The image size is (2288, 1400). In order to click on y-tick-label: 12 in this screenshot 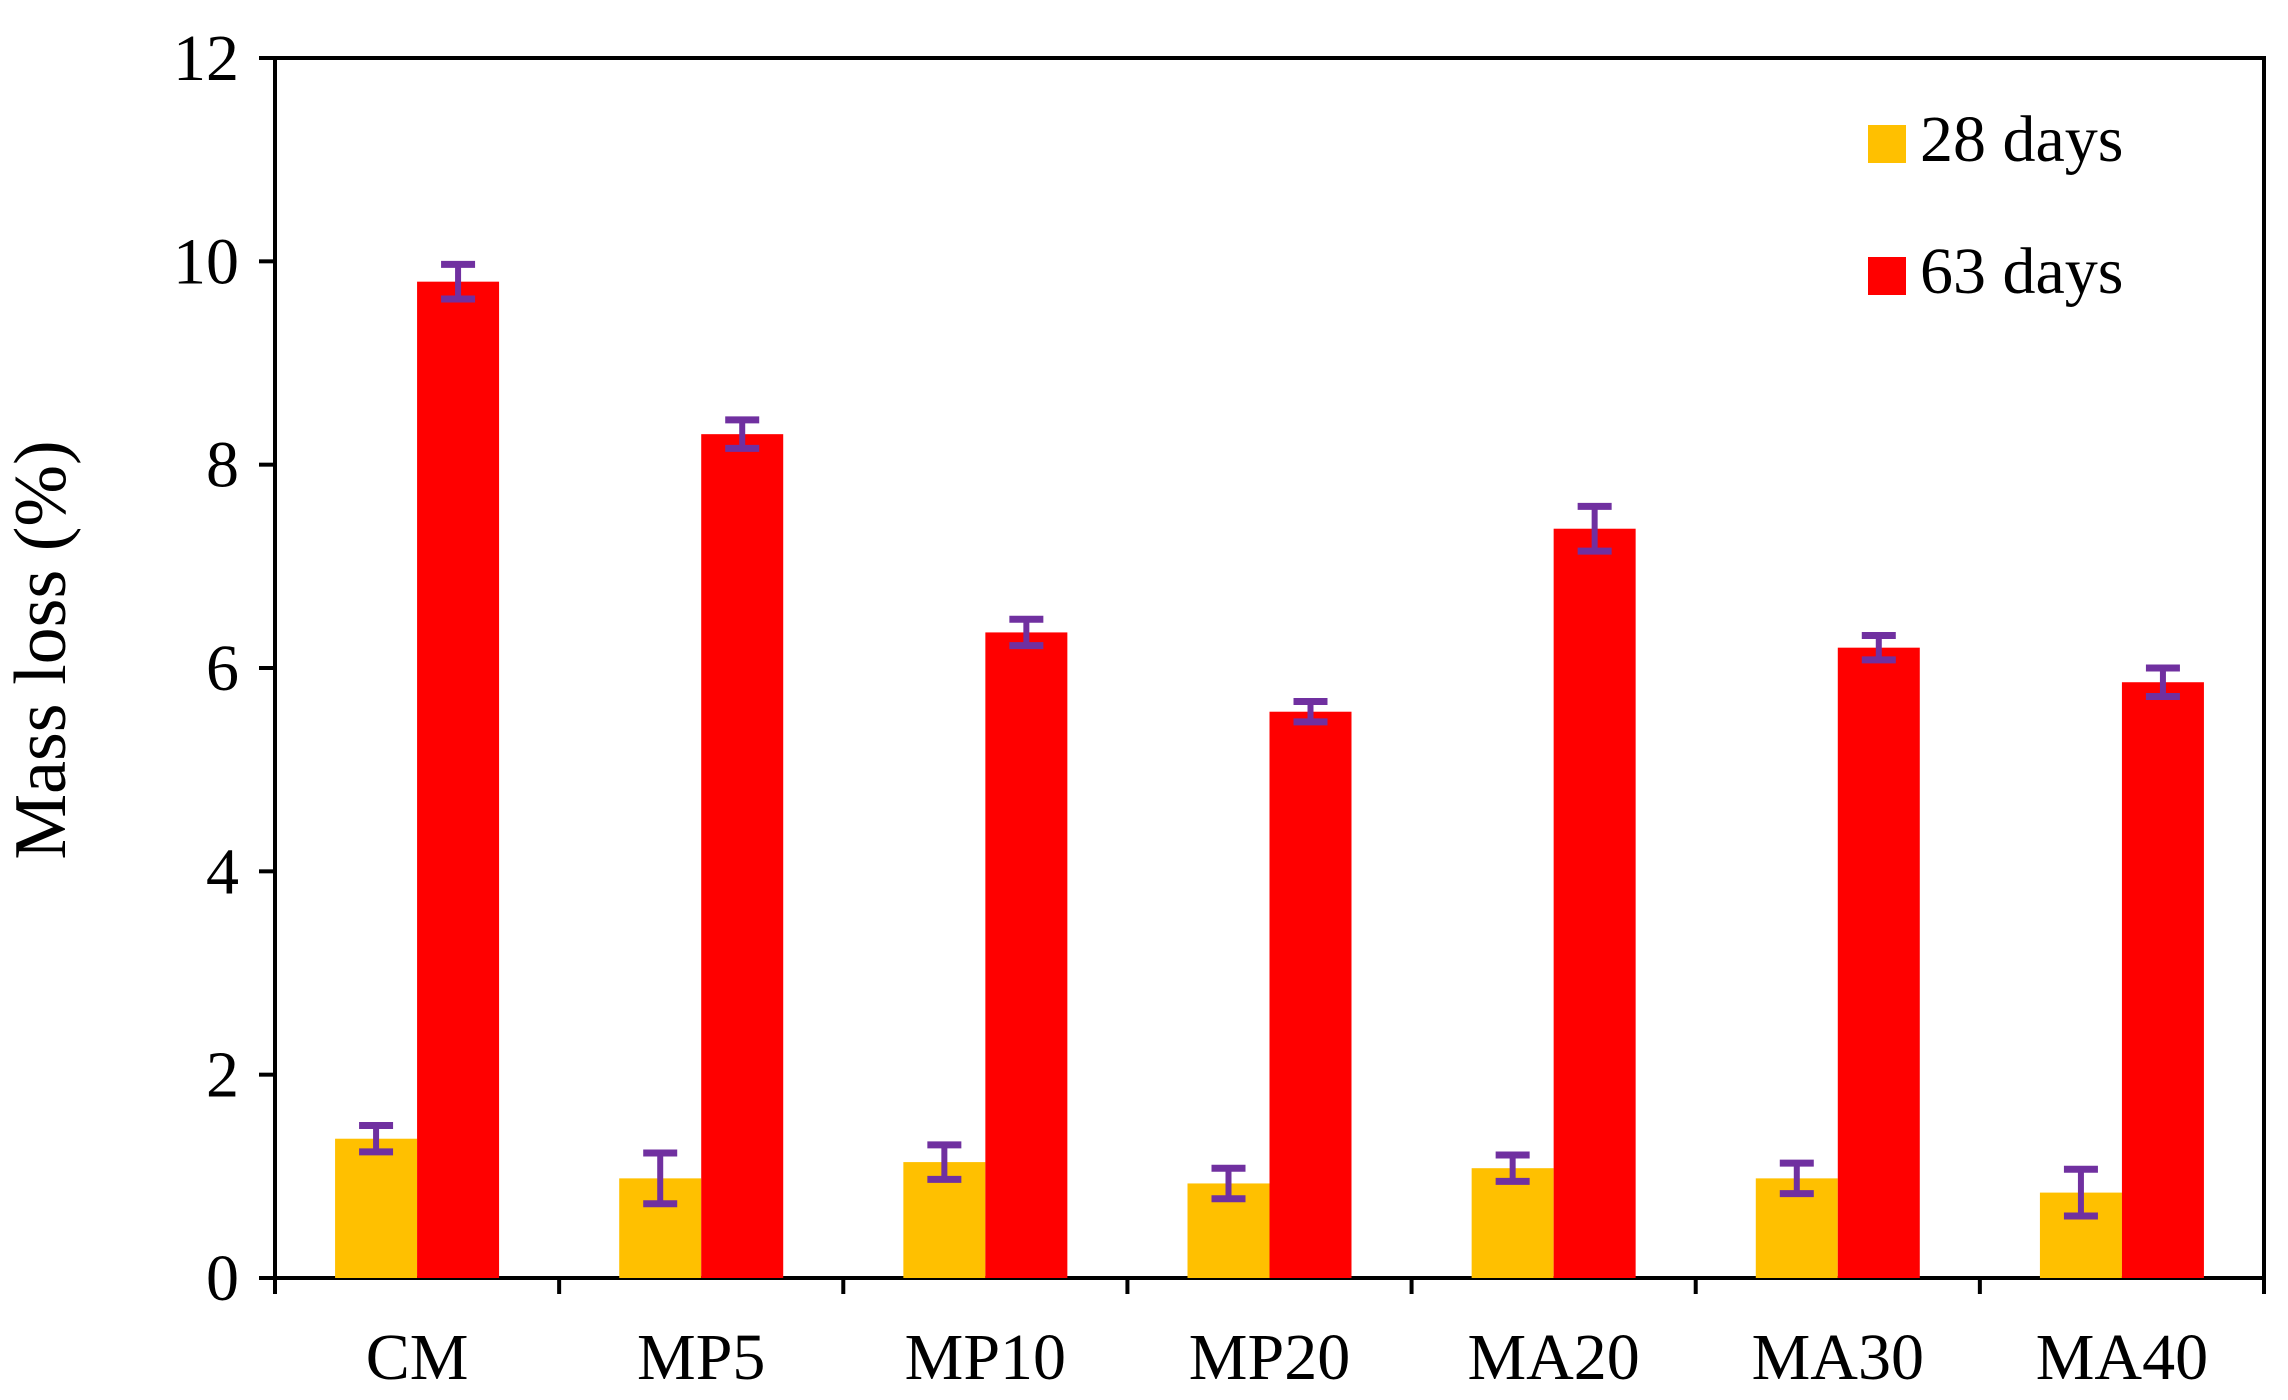, I will do `click(206, 58)`.